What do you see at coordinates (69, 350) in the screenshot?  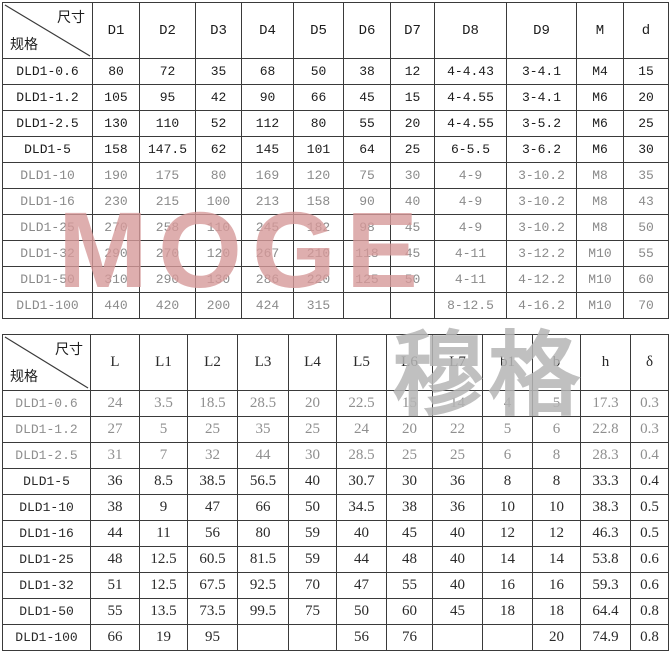 I see `corner-top-label: 尺寸` at bounding box center [69, 350].